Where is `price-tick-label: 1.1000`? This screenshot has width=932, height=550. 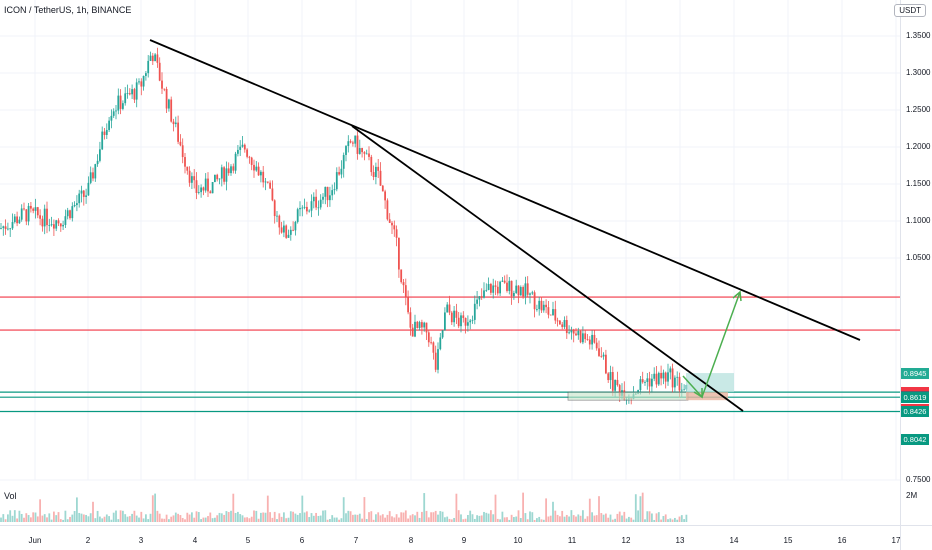 price-tick-label: 1.1000 is located at coordinates (918, 220).